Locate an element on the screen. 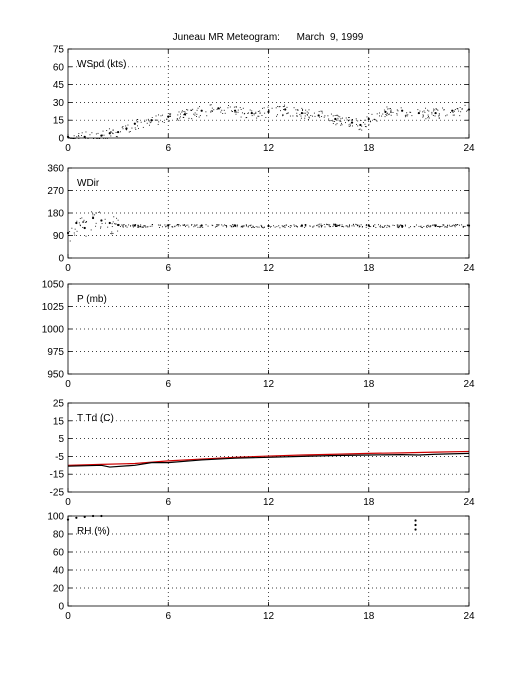 Image resolution: width=520 pixels, height=688 pixels. x-tick-label: 18 is located at coordinates (369, 616).